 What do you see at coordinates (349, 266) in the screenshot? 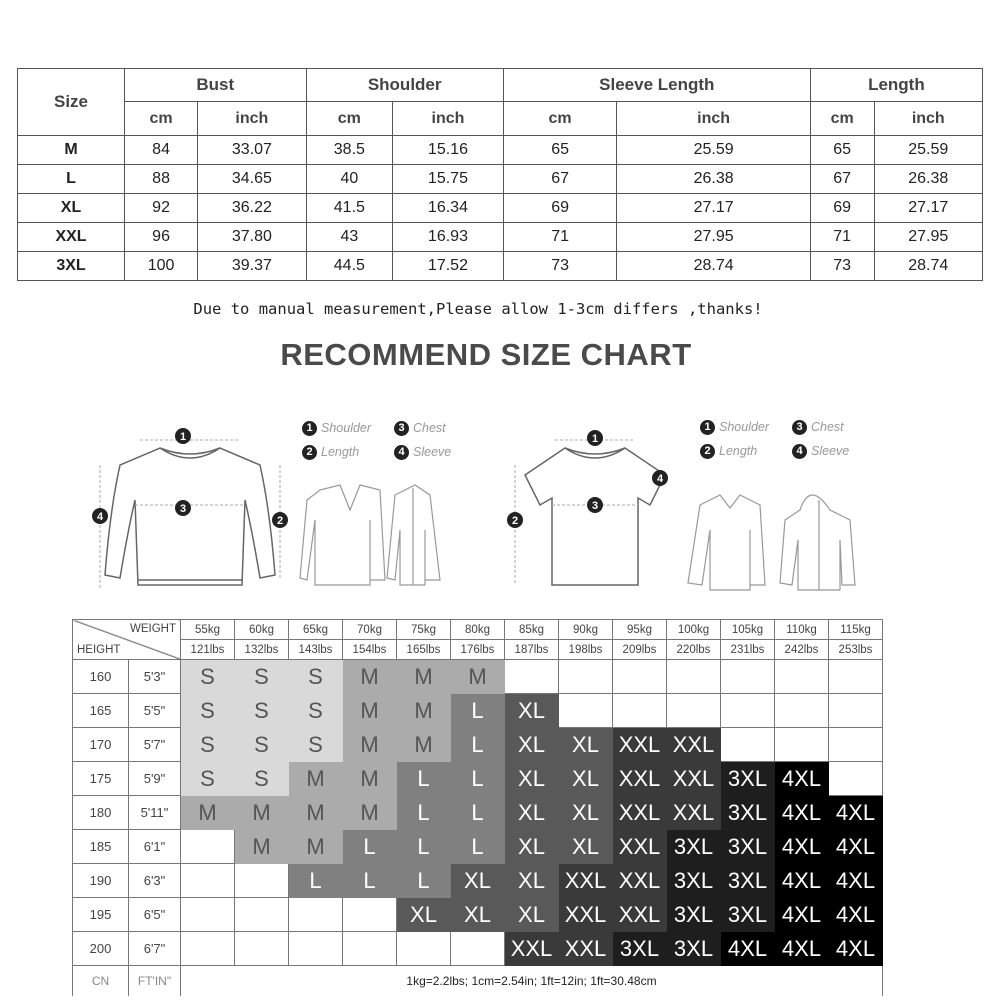
I see `value-cell: 44.5` at bounding box center [349, 266].